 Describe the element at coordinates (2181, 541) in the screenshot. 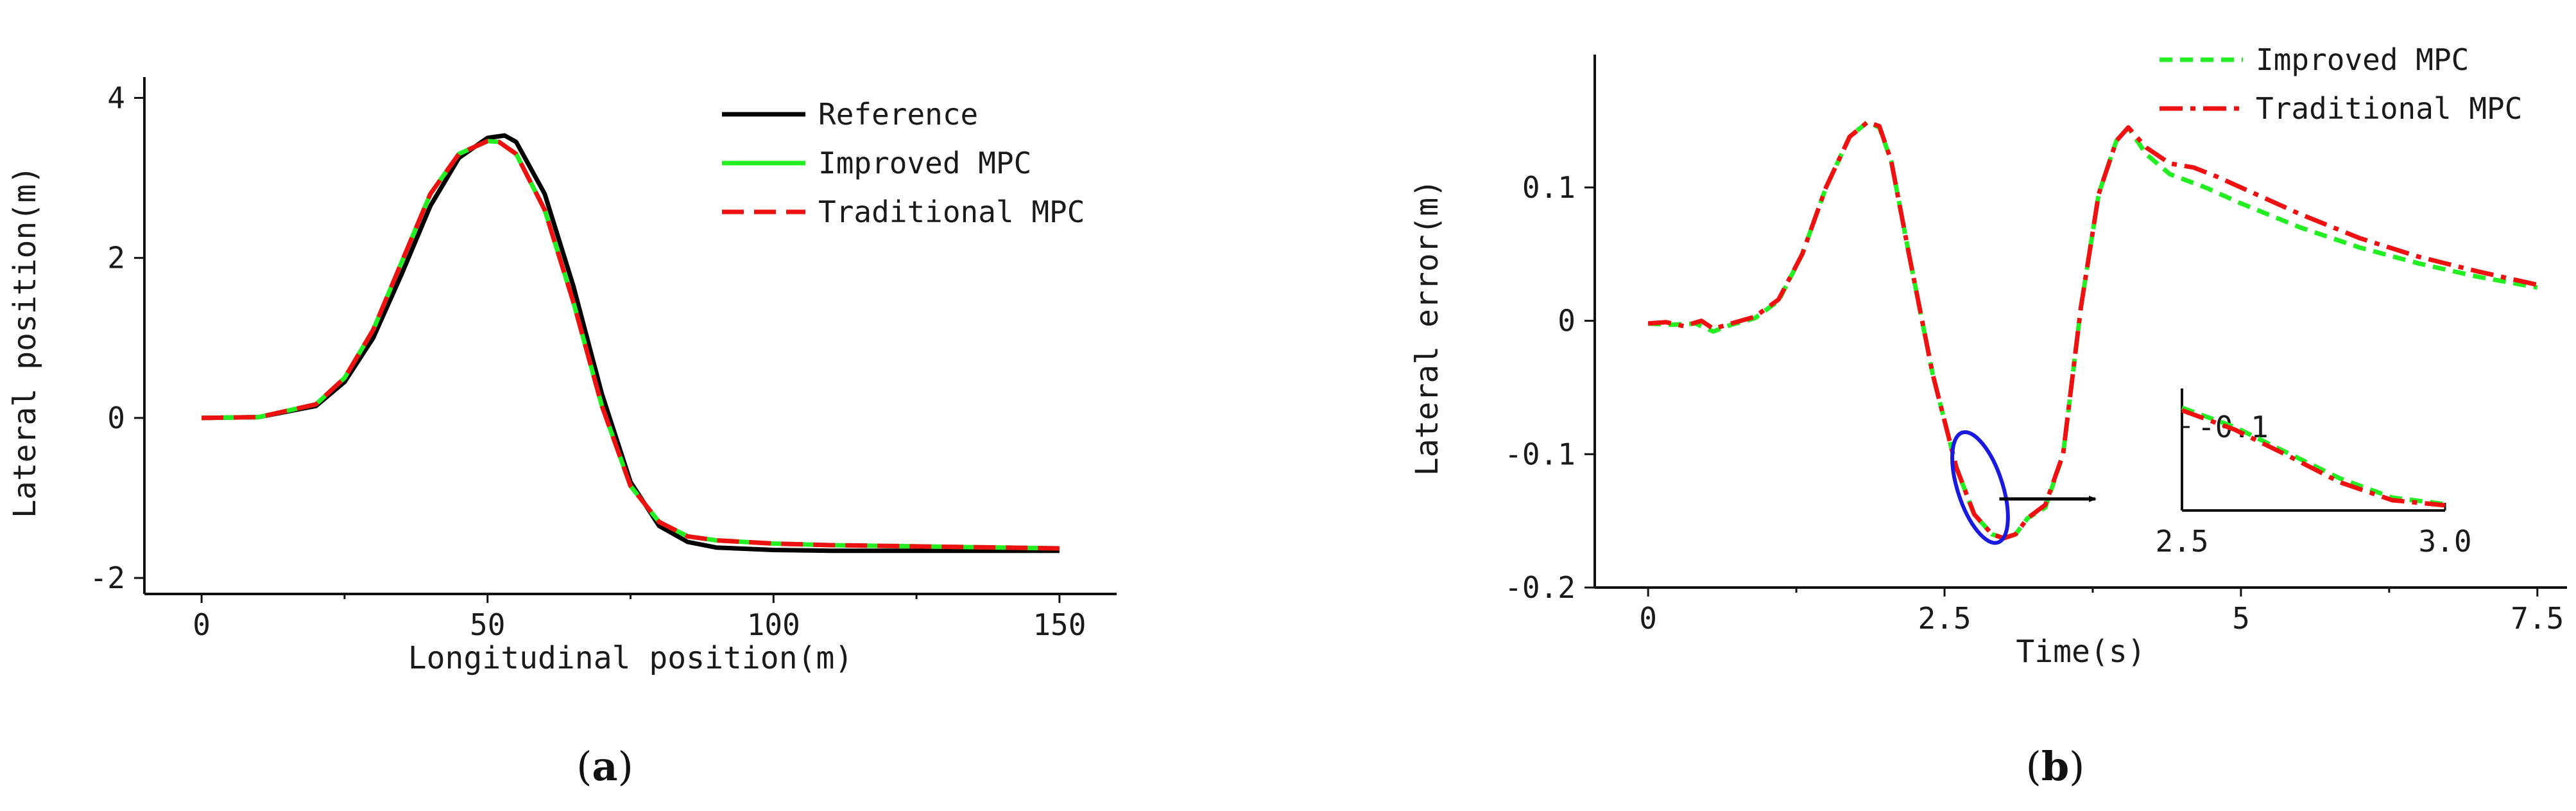

I see `inset-x-tick-label: 2.5` at that location.